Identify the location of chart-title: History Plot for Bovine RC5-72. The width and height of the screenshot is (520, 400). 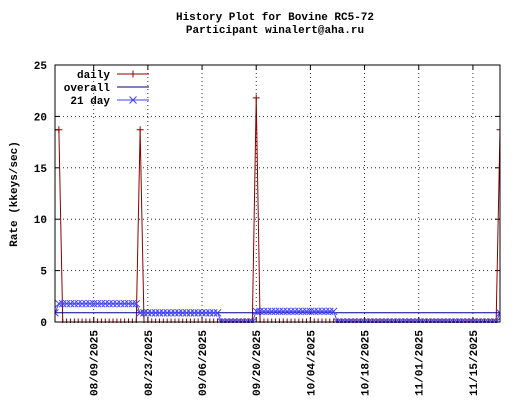
(275, 18).